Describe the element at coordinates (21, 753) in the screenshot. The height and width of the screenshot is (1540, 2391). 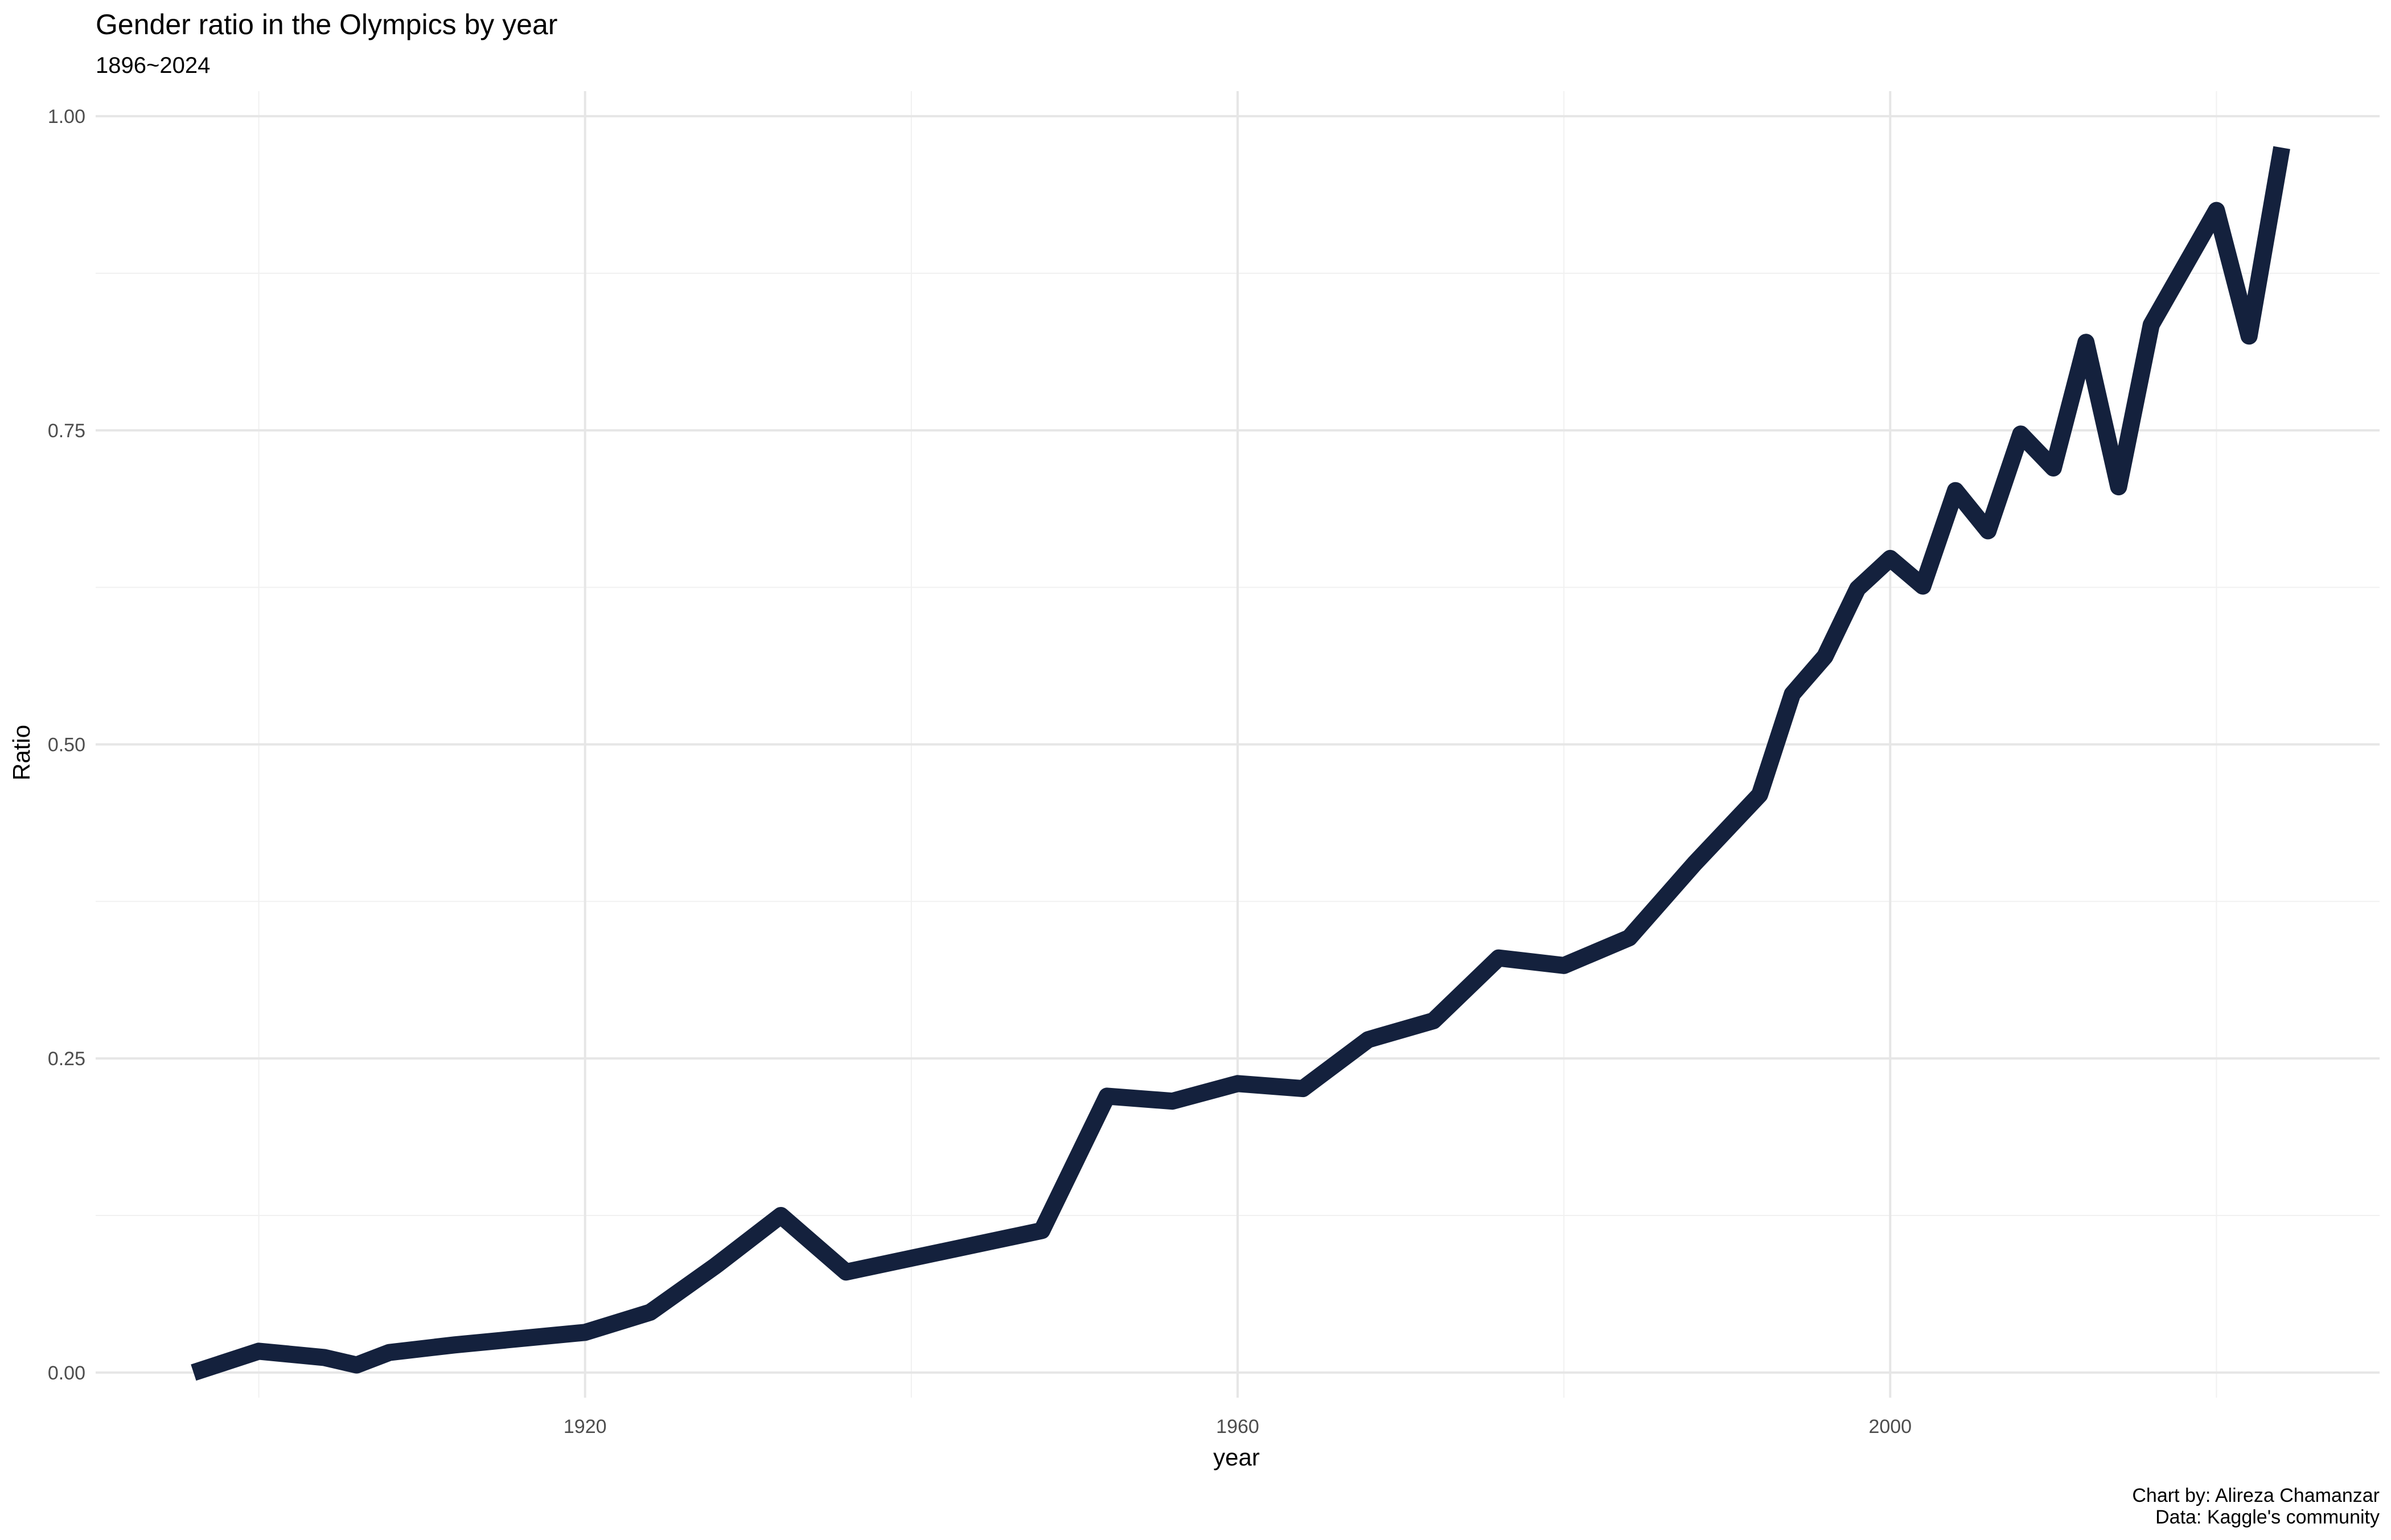
I see `y-axis-label: Ratio` at that location.